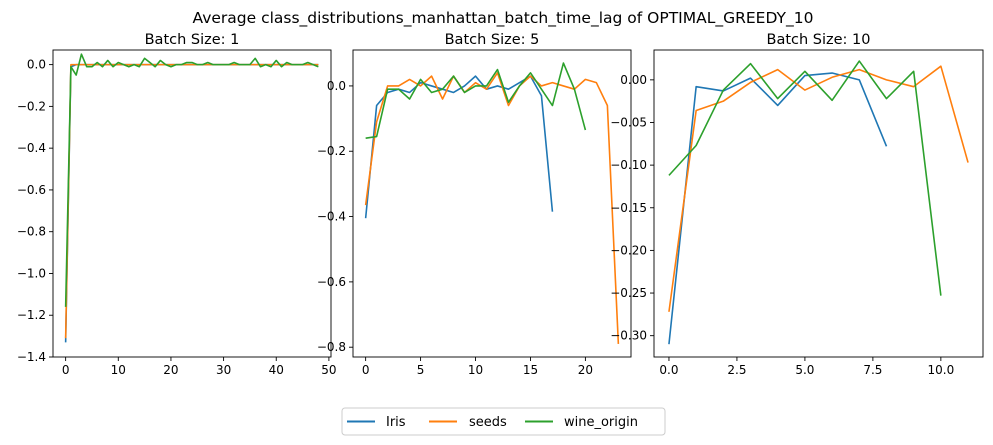 Image resolution: width=993 pixels, height=445 pixels. What do you see at coordinates (628, 293) in the screenshot?
I see `y-tick-label: −0.25` at bounding box center [628, 293].